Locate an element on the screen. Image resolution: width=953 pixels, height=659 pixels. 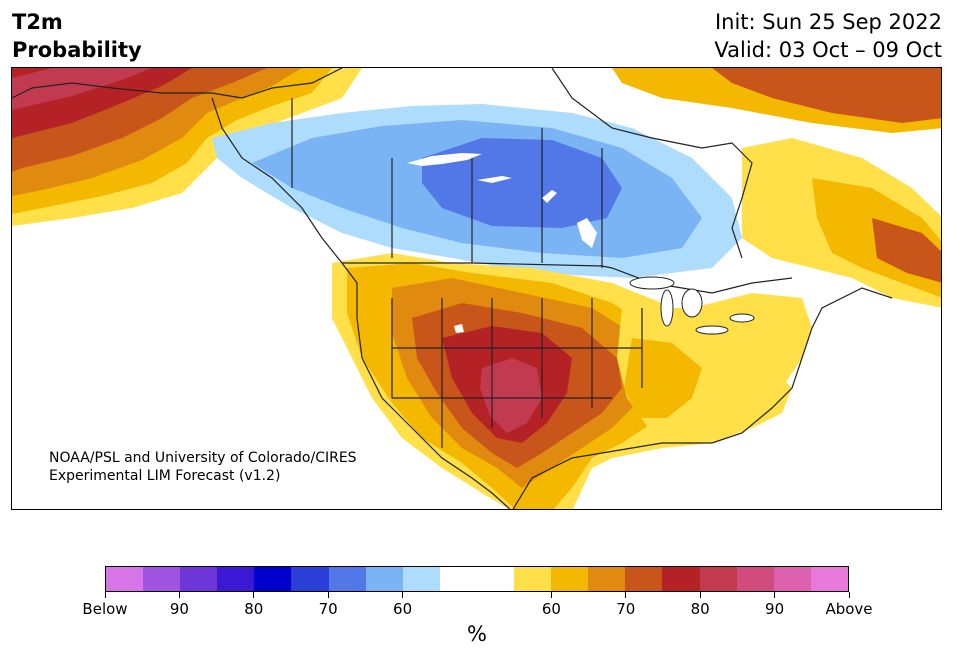
great-bear-lake is located at coordinates (494, 179).